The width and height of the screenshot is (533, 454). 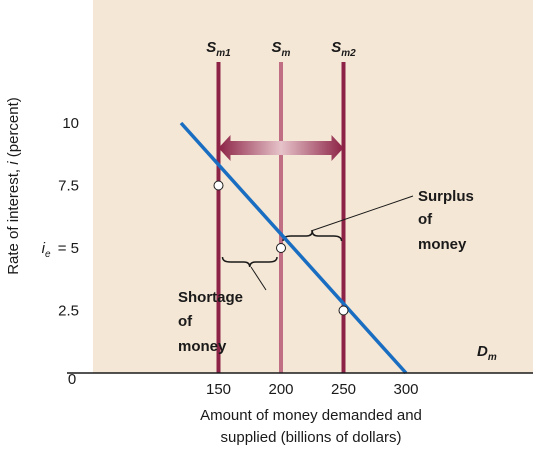 I want to click on supply-label-m2: Sm2, so click(x=343, y=49).